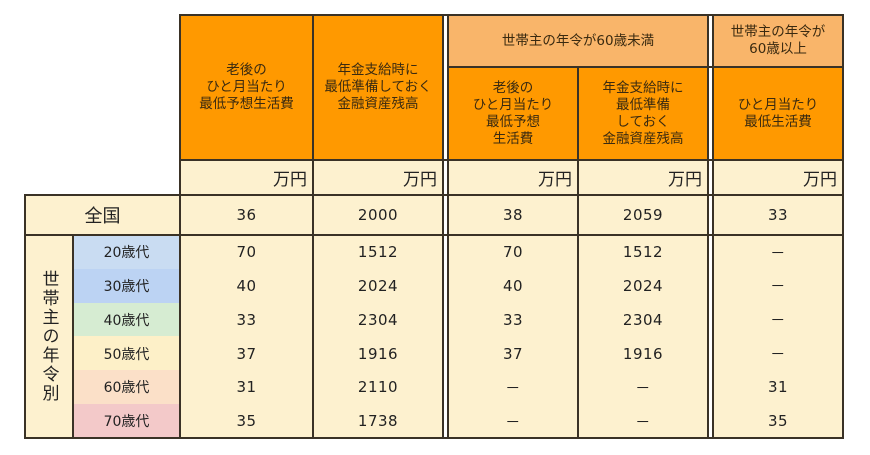 This screenshot has height=455, width=870. Describe the element at coordinates (513, 215) in the screenshot. I see `national-value: 38` at that location.